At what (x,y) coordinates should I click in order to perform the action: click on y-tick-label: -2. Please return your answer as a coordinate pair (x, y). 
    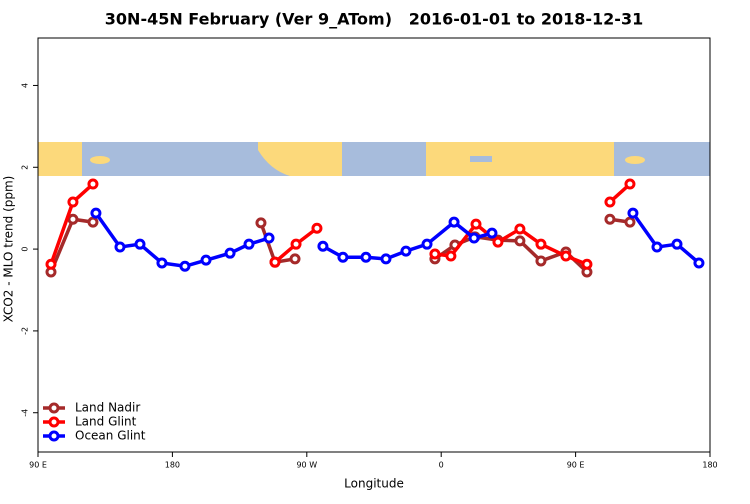
    Looking at the image, I should click on (25, 331).